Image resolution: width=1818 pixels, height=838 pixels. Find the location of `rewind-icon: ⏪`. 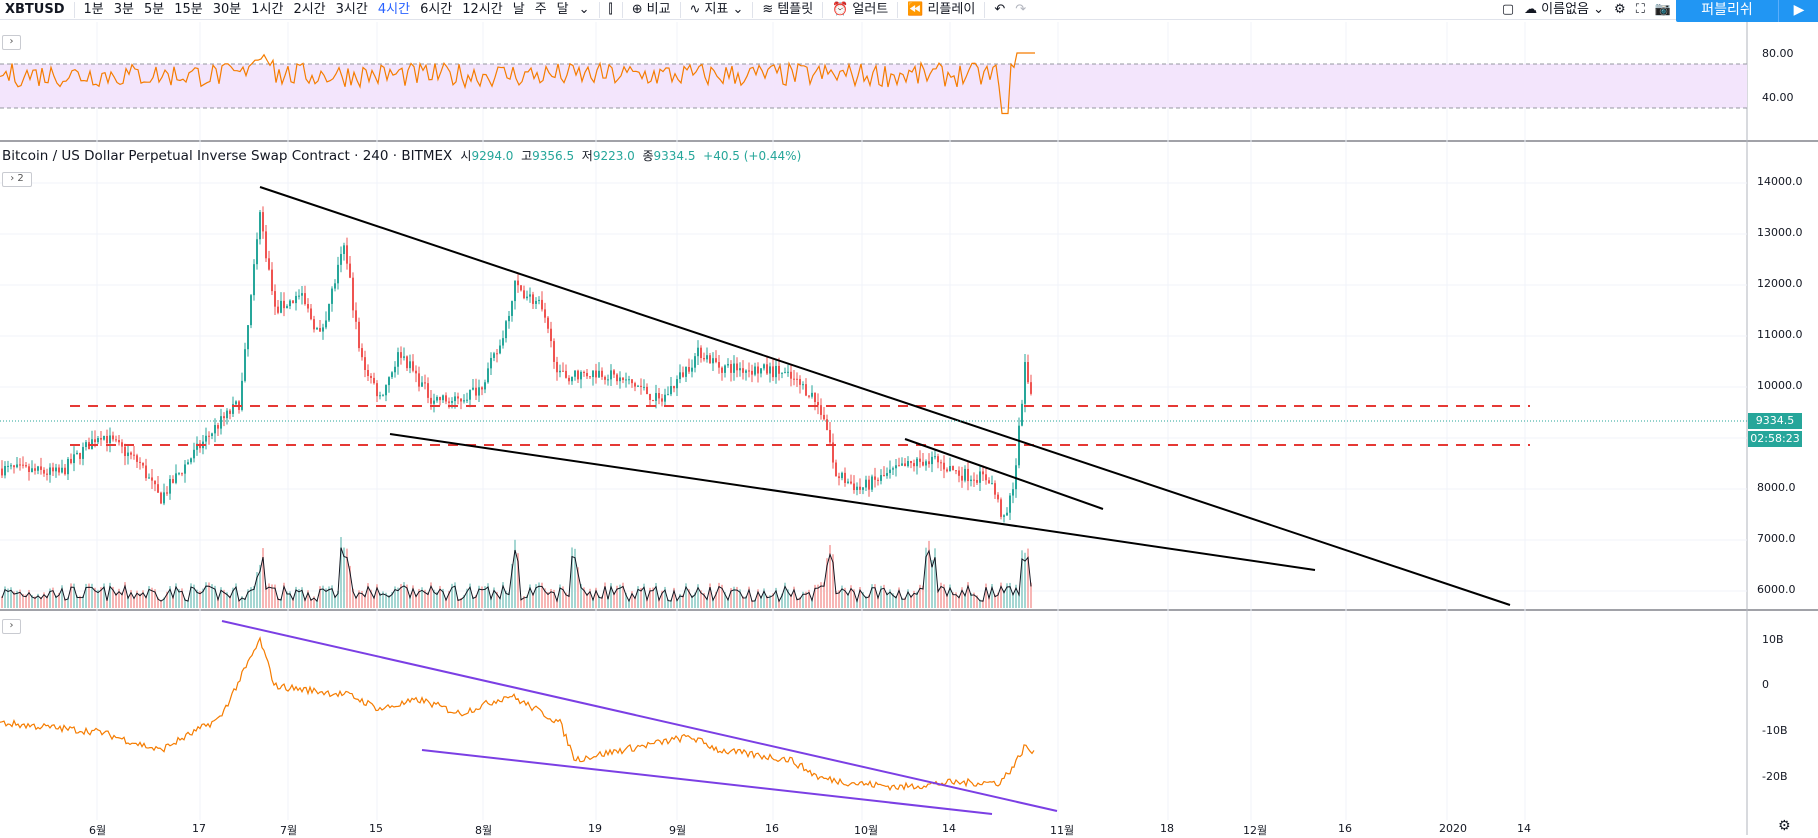

rewind-icon: ⏪ is located at coordinates (915, 9).